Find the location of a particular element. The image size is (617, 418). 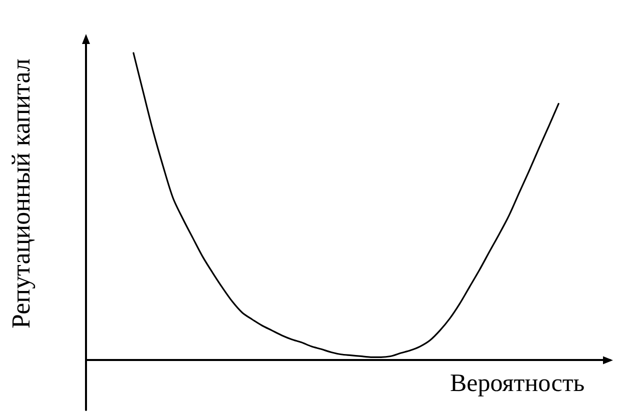

y-axis-title: Репутационный капитал is located at coordinates (21, 193).